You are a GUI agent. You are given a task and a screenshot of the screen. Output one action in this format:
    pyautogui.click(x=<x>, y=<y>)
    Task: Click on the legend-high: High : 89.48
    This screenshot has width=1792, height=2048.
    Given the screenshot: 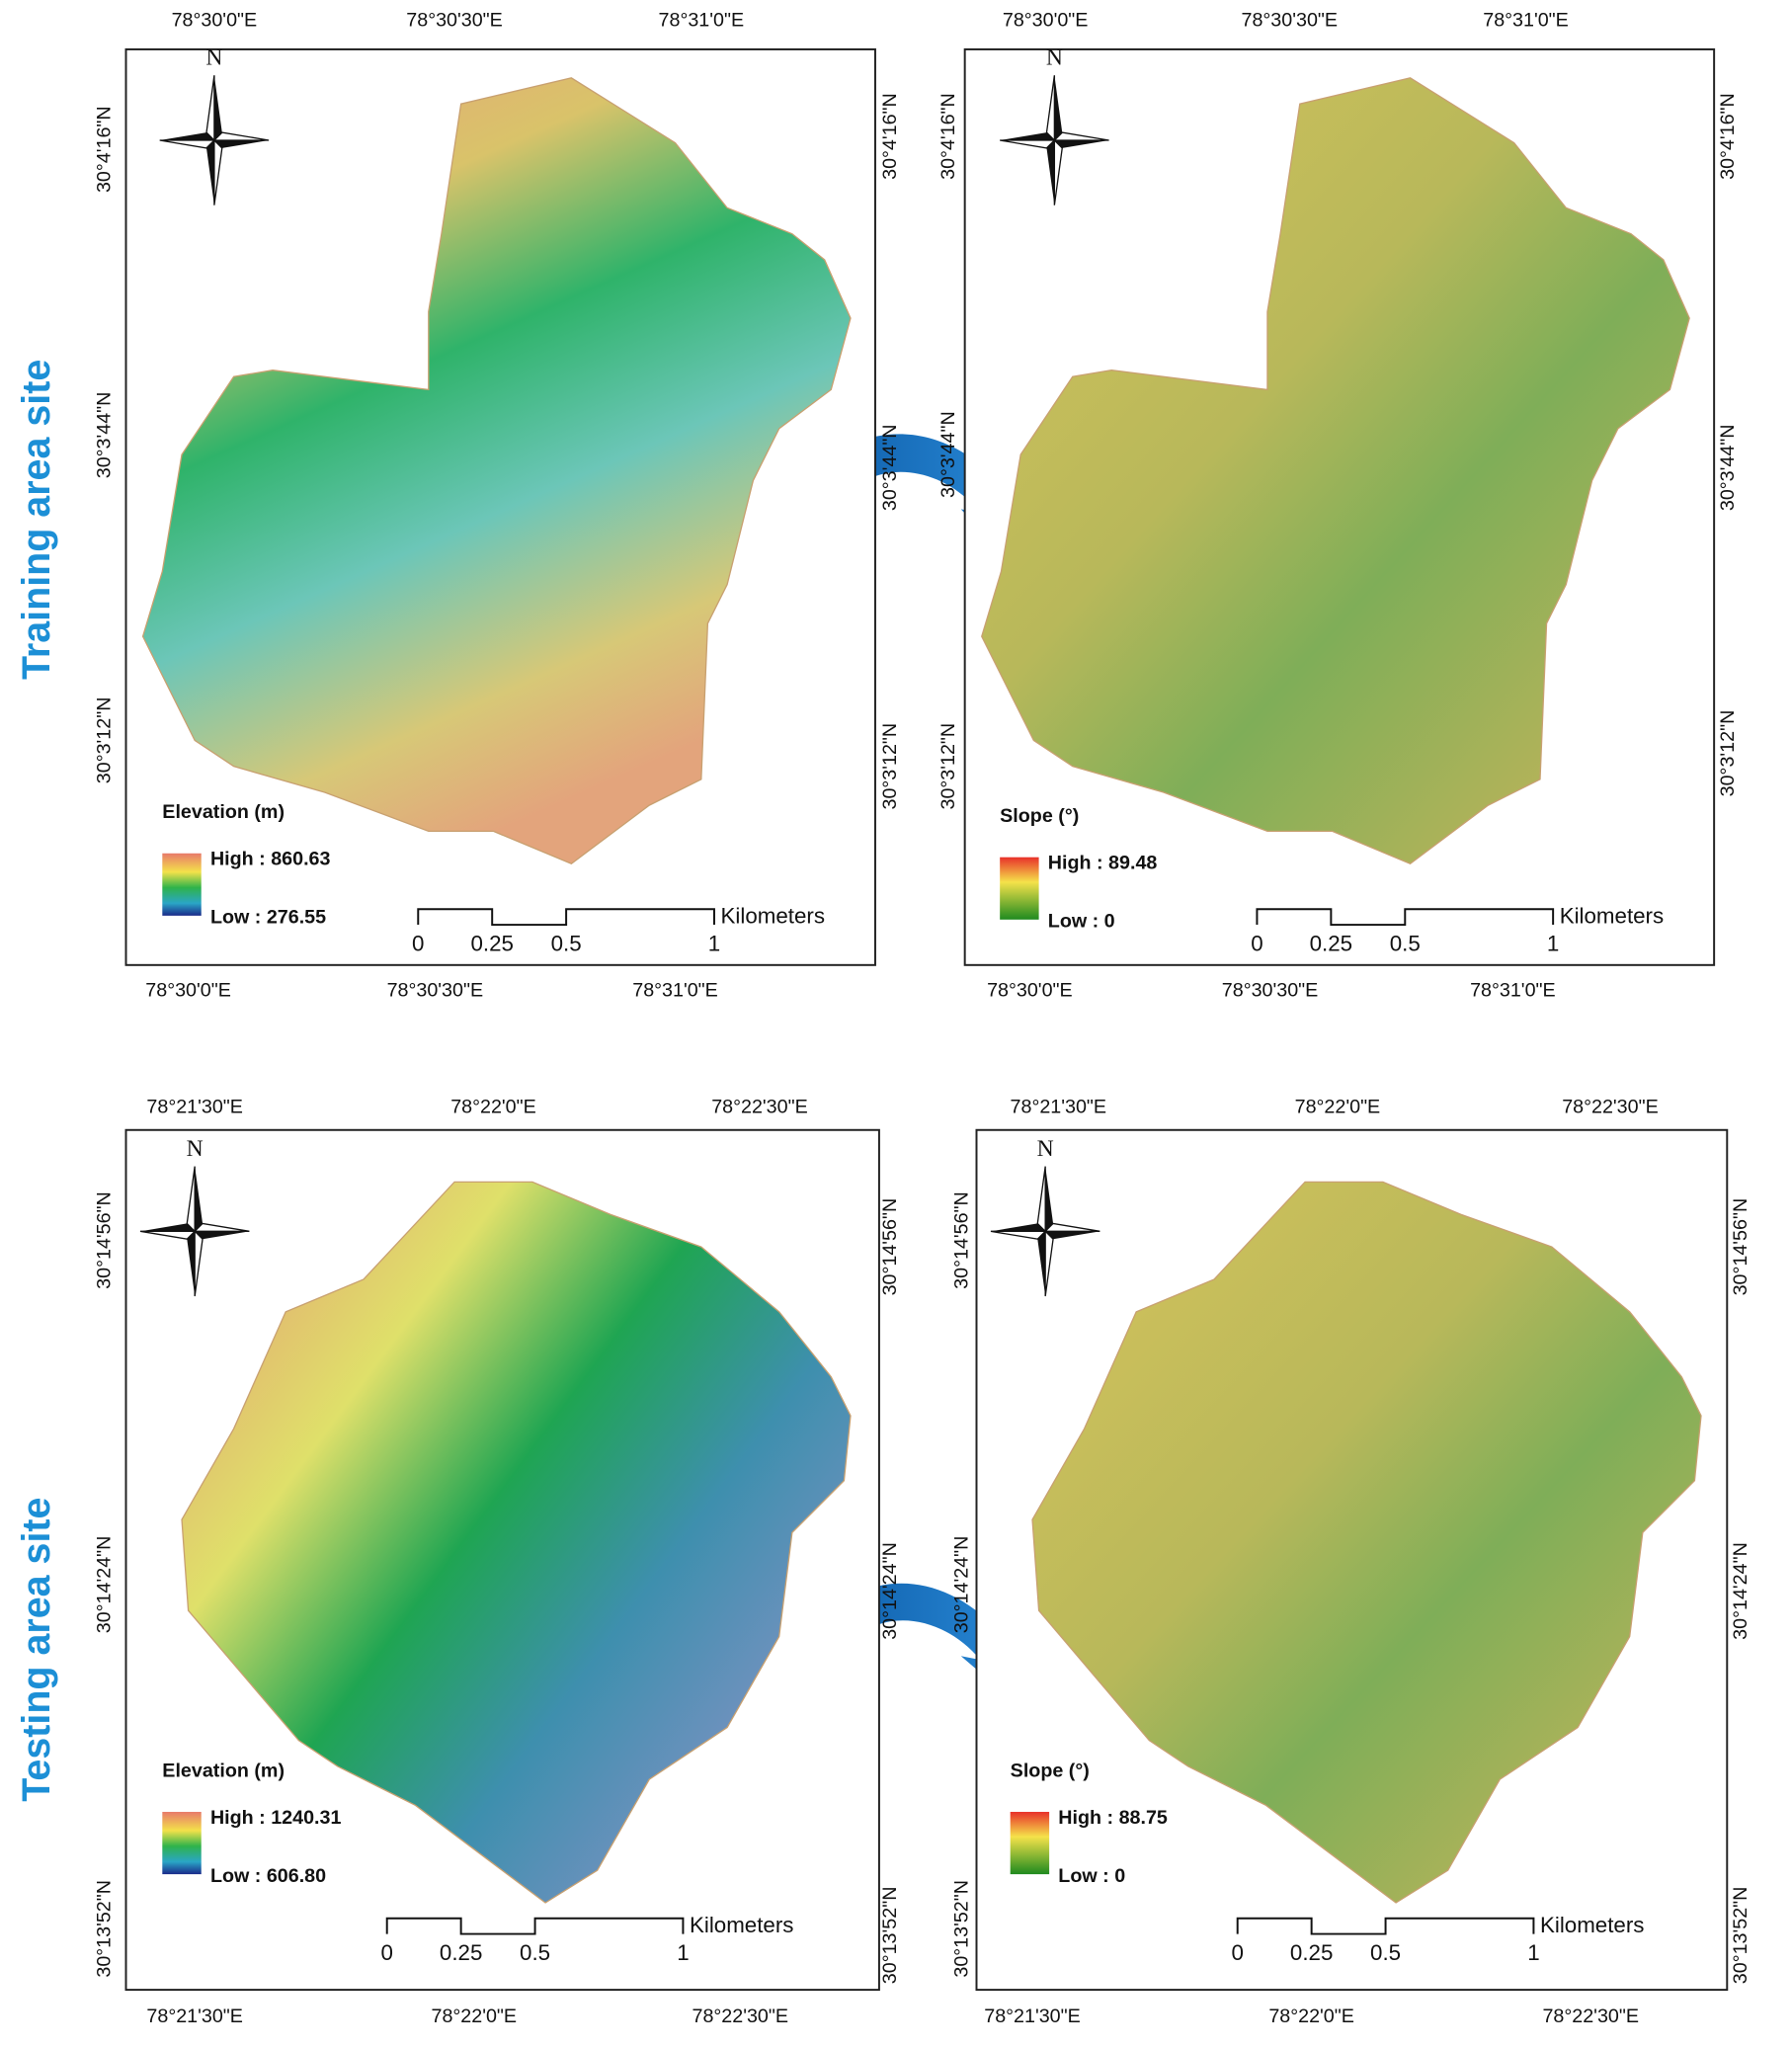 What is the action you would take?
    pyautogui.click(x=1103, y=863)
    